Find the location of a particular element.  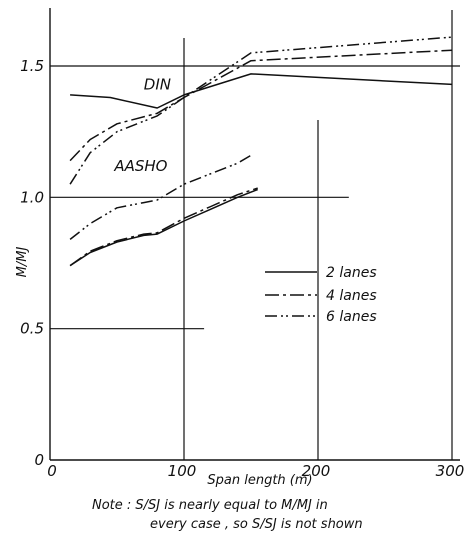

y-axis-label: M/MJ is located at coordinates (22, 262).